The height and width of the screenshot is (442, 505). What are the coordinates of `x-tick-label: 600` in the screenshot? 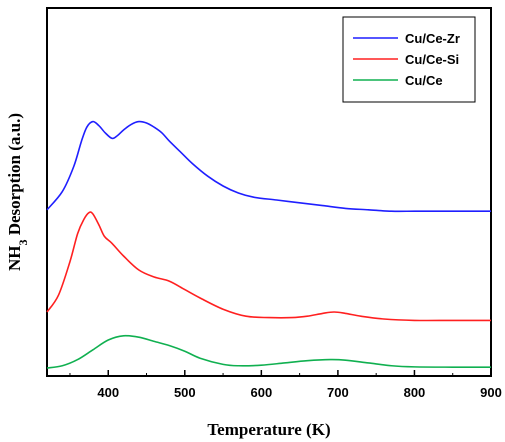 It's located at (261, 392).